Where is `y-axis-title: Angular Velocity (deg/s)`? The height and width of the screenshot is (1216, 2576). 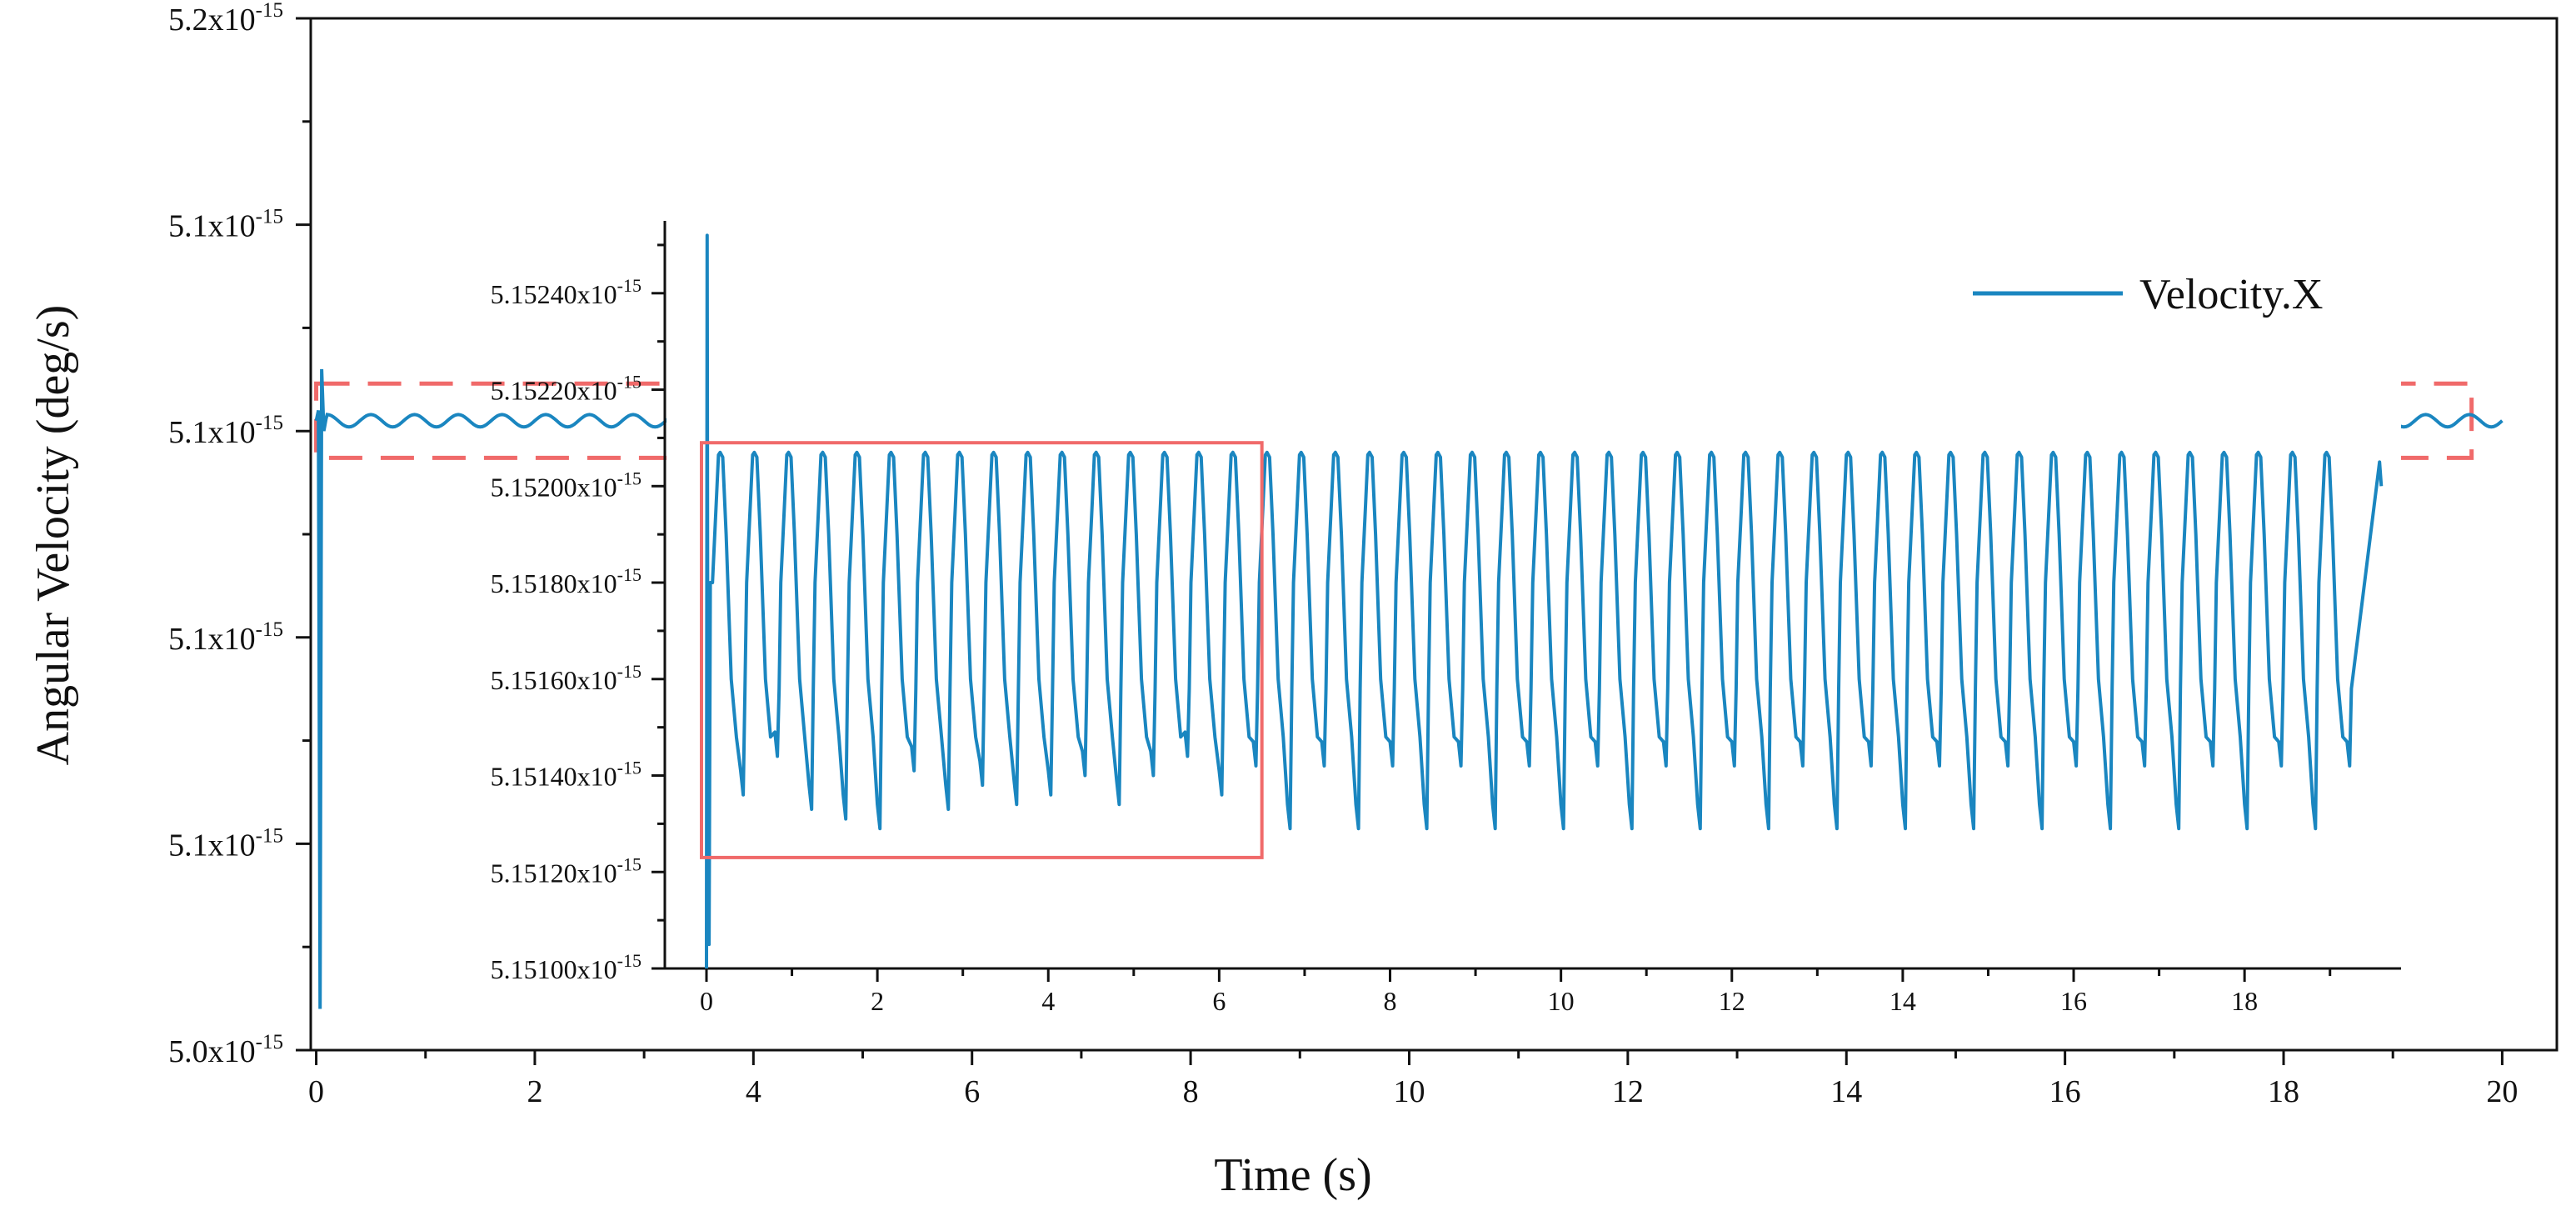 y-axis-title: Angular Velocity (deg/s) is located at coordinates (53, 535).